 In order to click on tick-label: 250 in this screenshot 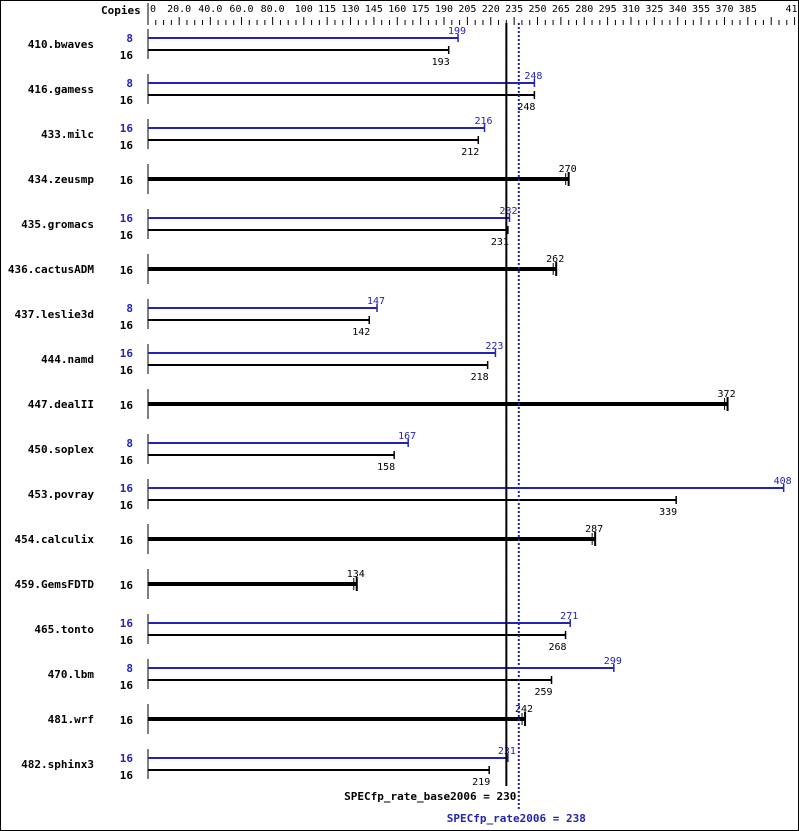, I will do `click(537, 9)`.